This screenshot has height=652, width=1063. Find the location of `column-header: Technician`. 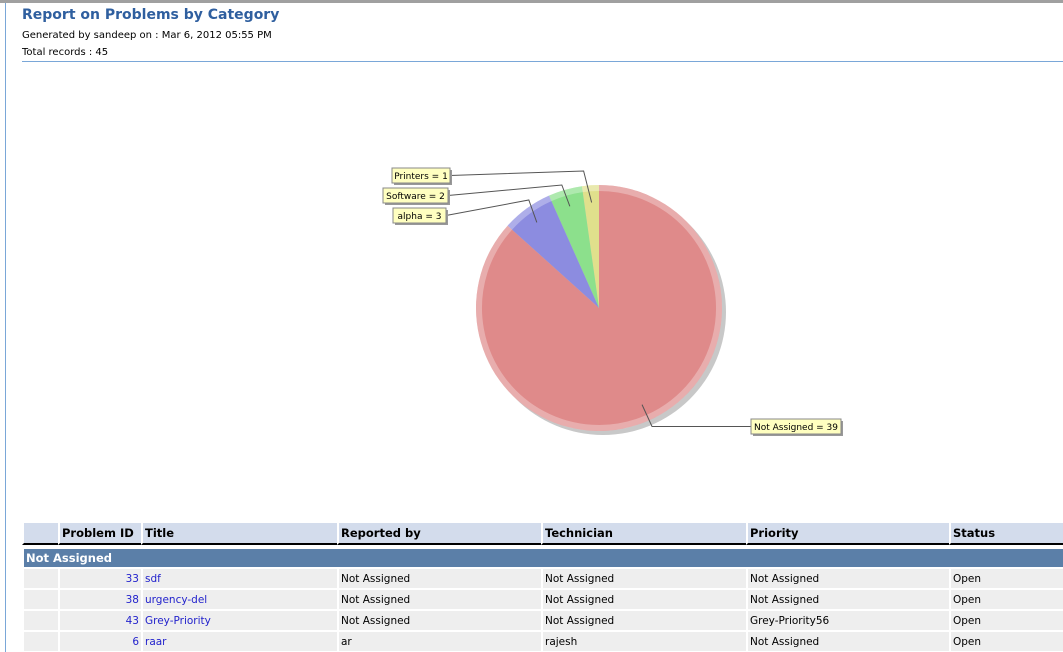

column-header: Technician is located at coordinates (643, 534).